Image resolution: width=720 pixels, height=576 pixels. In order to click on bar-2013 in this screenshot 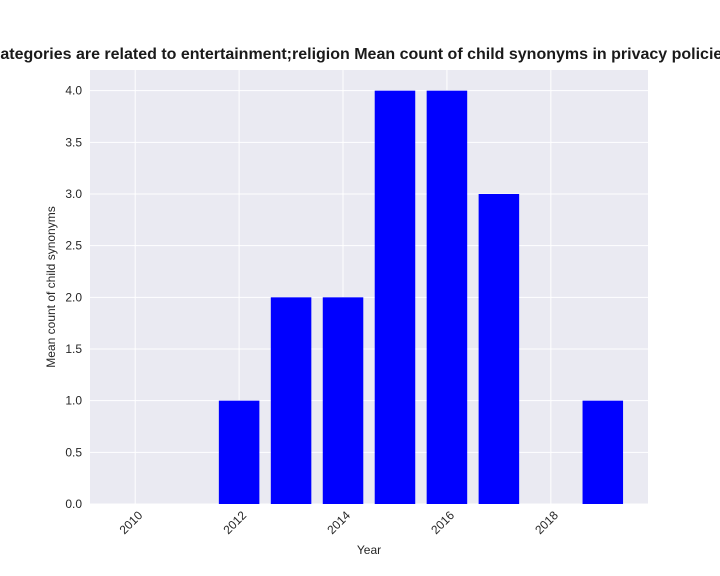, I will do `click(291, 400)`.